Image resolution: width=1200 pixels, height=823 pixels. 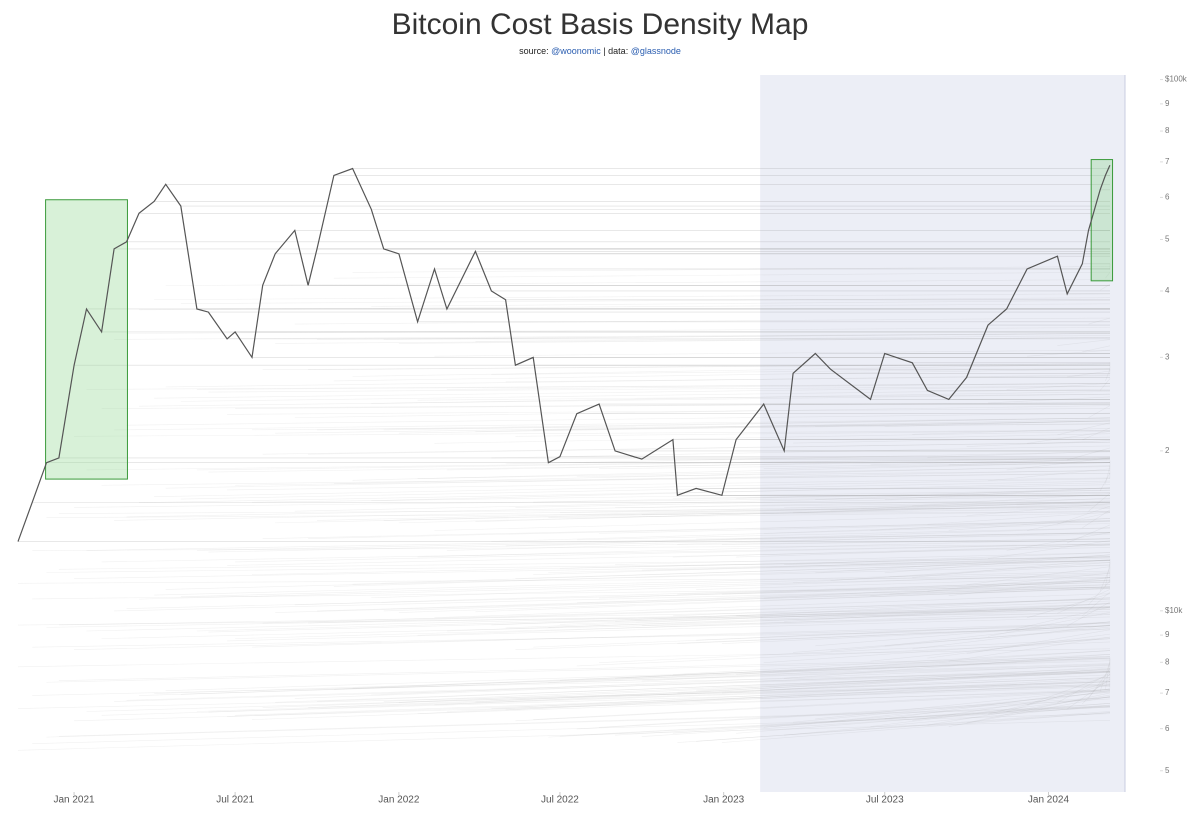 What do you see at coordinates (604, 51) in the screenshot?
I see `subtitle-text: |` at bounding box center [604, 51].